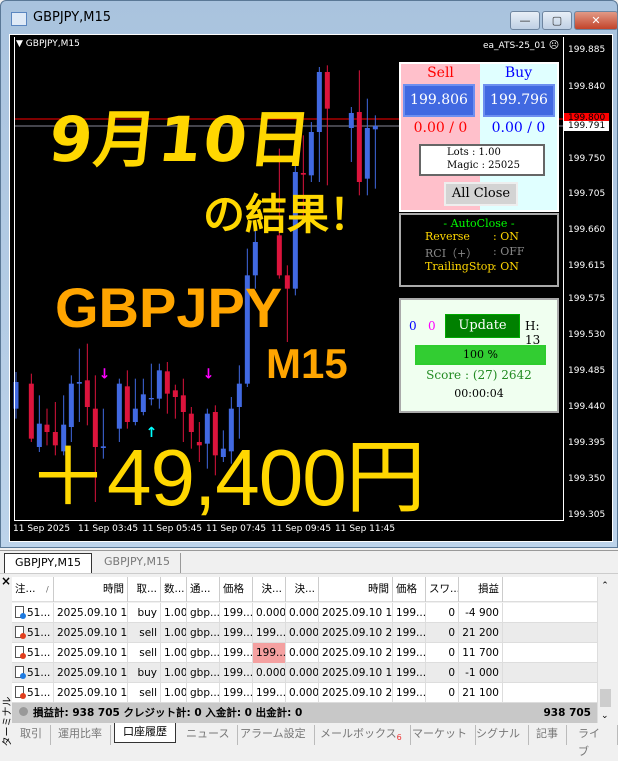 This screenshot has height=761, width=618. I want to click on progress-text: 100 %, so click(480, 354).